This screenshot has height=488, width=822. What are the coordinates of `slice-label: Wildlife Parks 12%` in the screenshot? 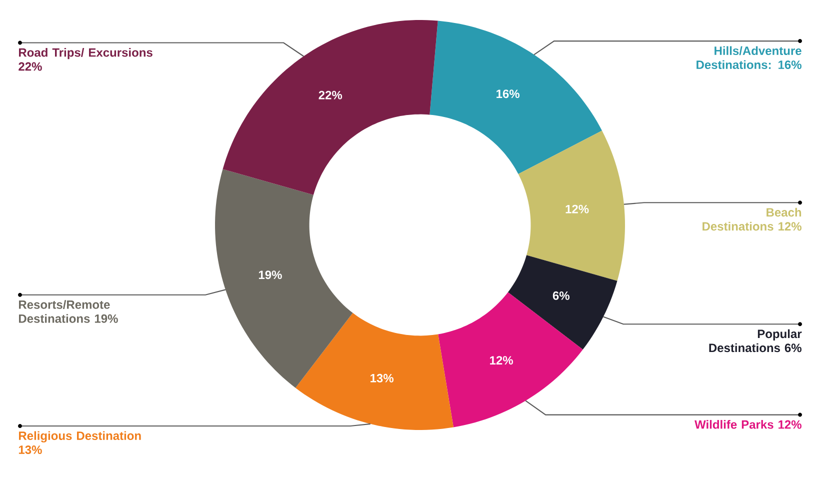 It's located at (748, 424).